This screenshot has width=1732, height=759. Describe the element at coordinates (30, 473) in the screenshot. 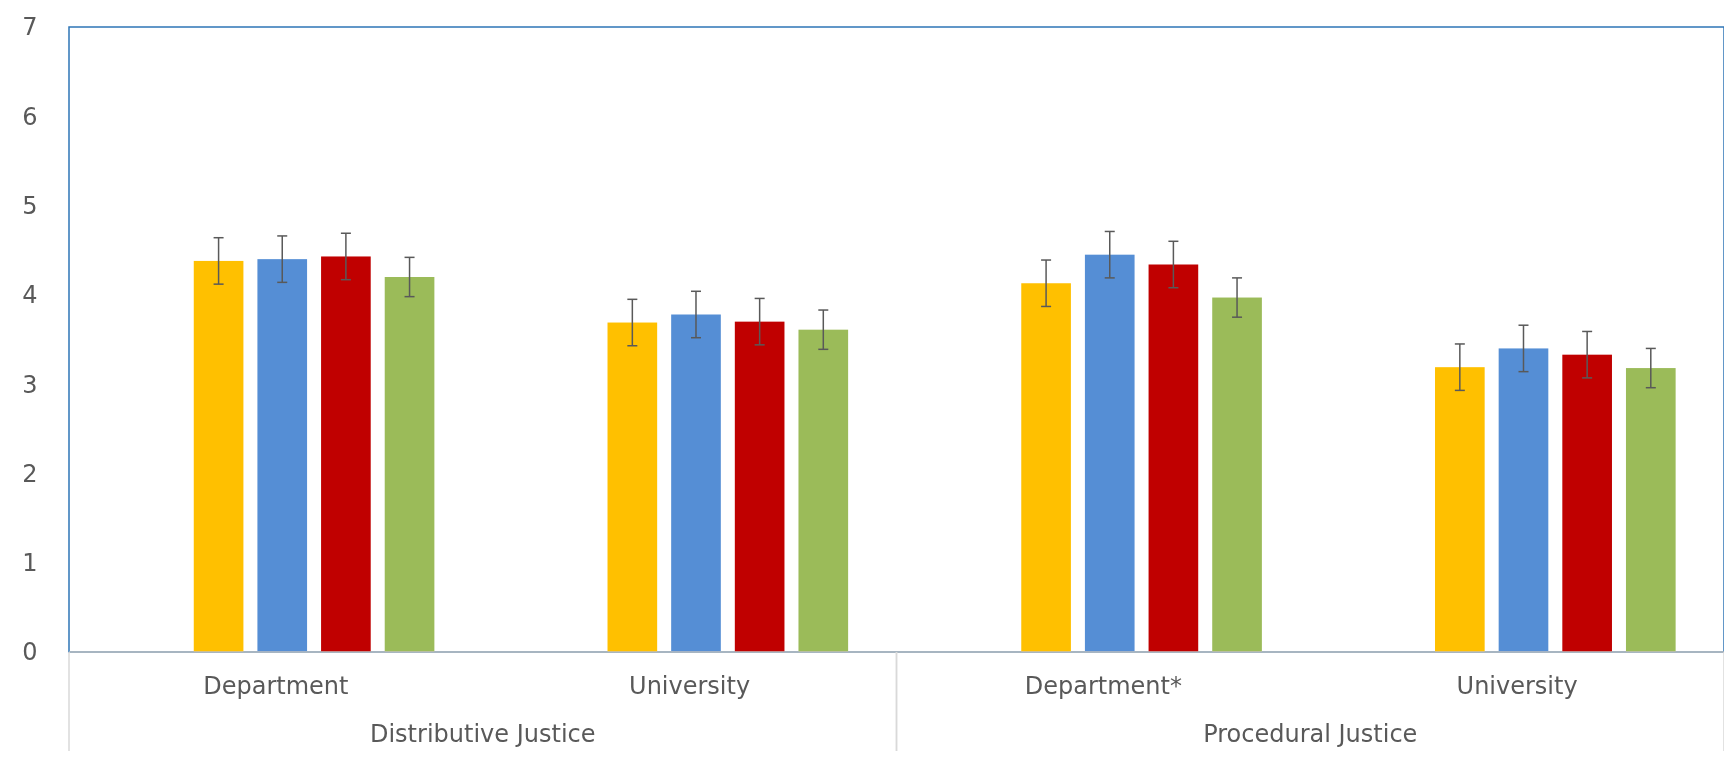

I see `y-tick-label: 2` at that location.